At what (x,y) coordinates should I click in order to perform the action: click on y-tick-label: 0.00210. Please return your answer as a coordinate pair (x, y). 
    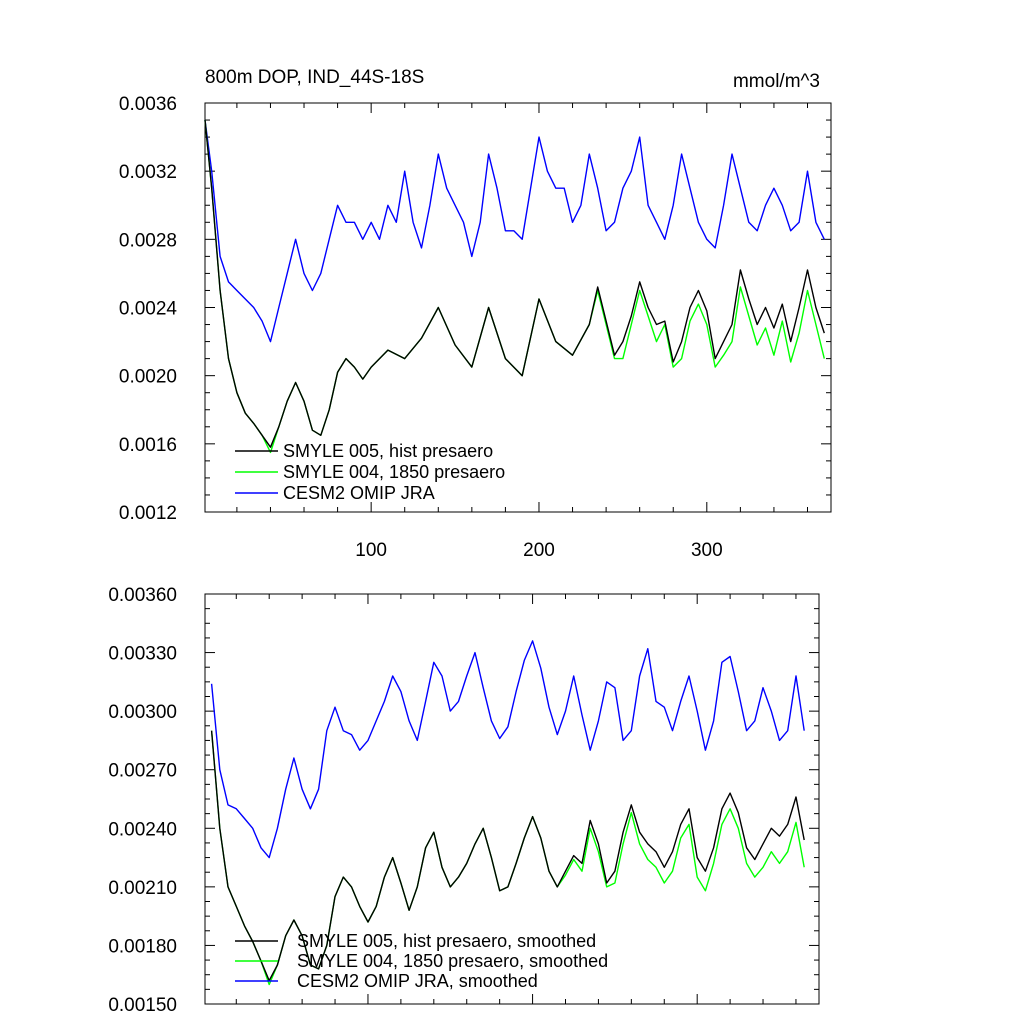
    Looking at the image, I should click on (142, 888).